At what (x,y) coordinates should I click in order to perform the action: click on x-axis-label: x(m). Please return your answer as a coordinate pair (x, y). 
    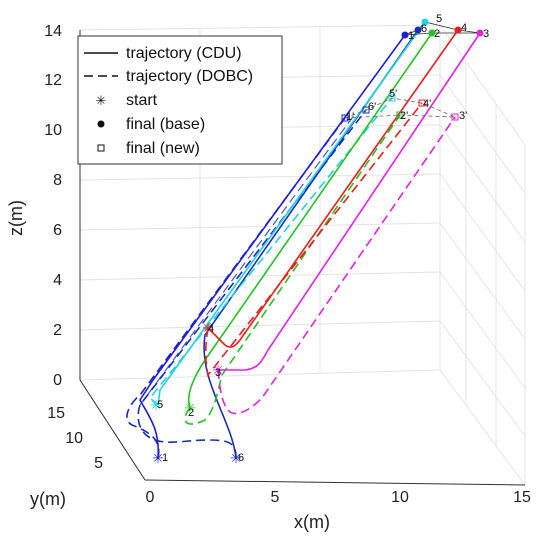
    Looking at the image, I should click on (312, 522).